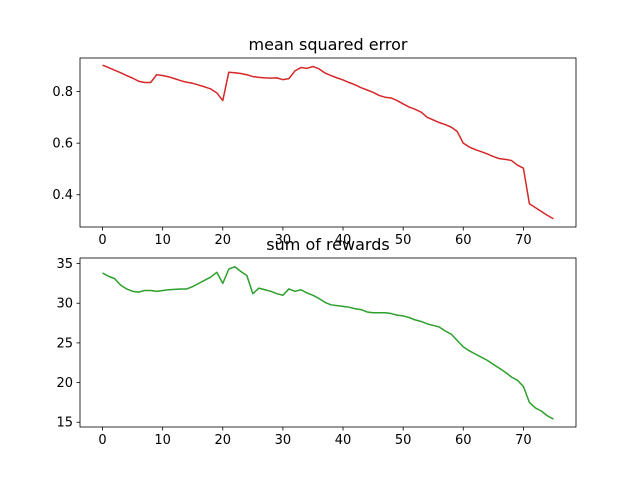  I want to click on y-tick-label: 0.6, so click(62, 144).